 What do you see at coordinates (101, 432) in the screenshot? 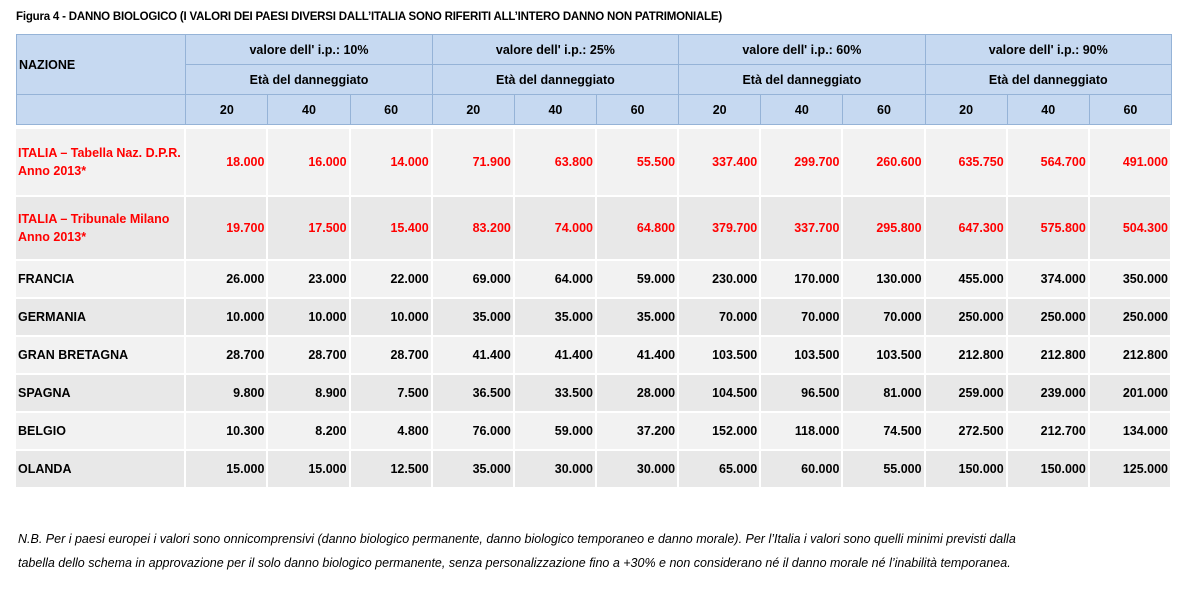
I see `nation-cell: BELGIO` at bounding box center [101, 432].